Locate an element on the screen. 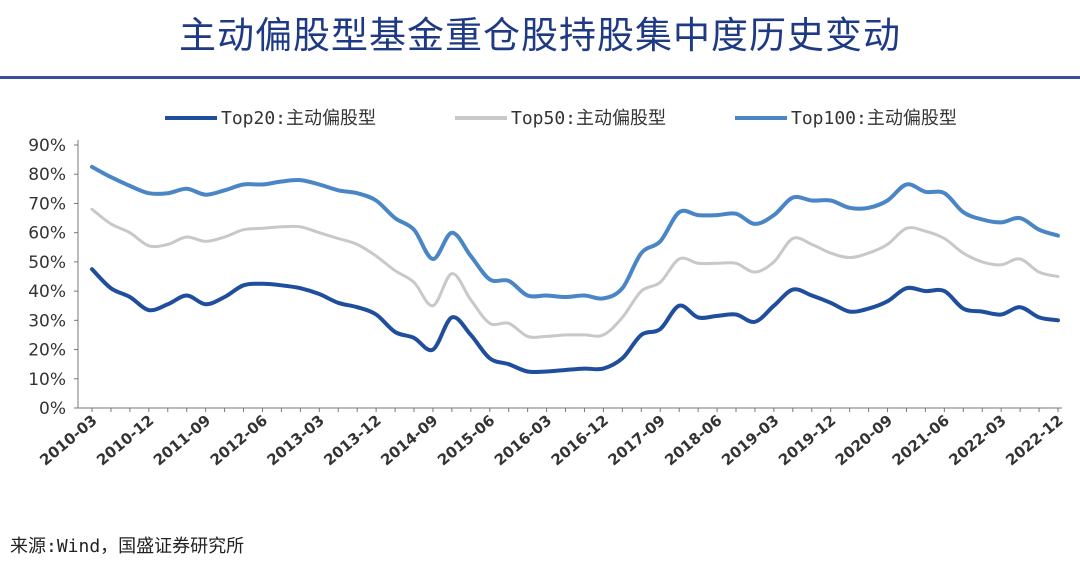 The width and height of the screenshot is (1080, 575). source-note: 来源:Wind，国盛证券研究所 is located at coordinates (127, 546).